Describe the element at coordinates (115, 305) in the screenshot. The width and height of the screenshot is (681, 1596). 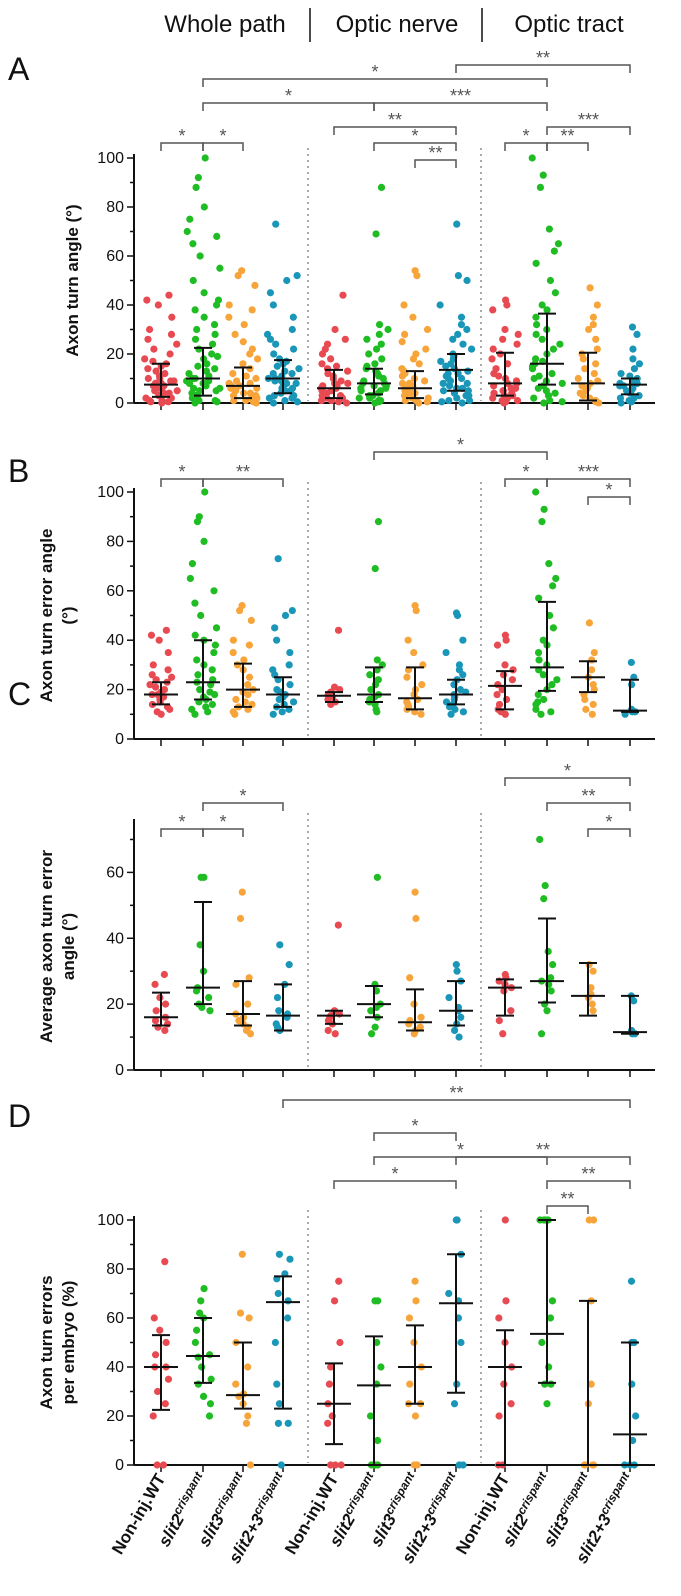
I see `y-tick-label: 40` at that location.